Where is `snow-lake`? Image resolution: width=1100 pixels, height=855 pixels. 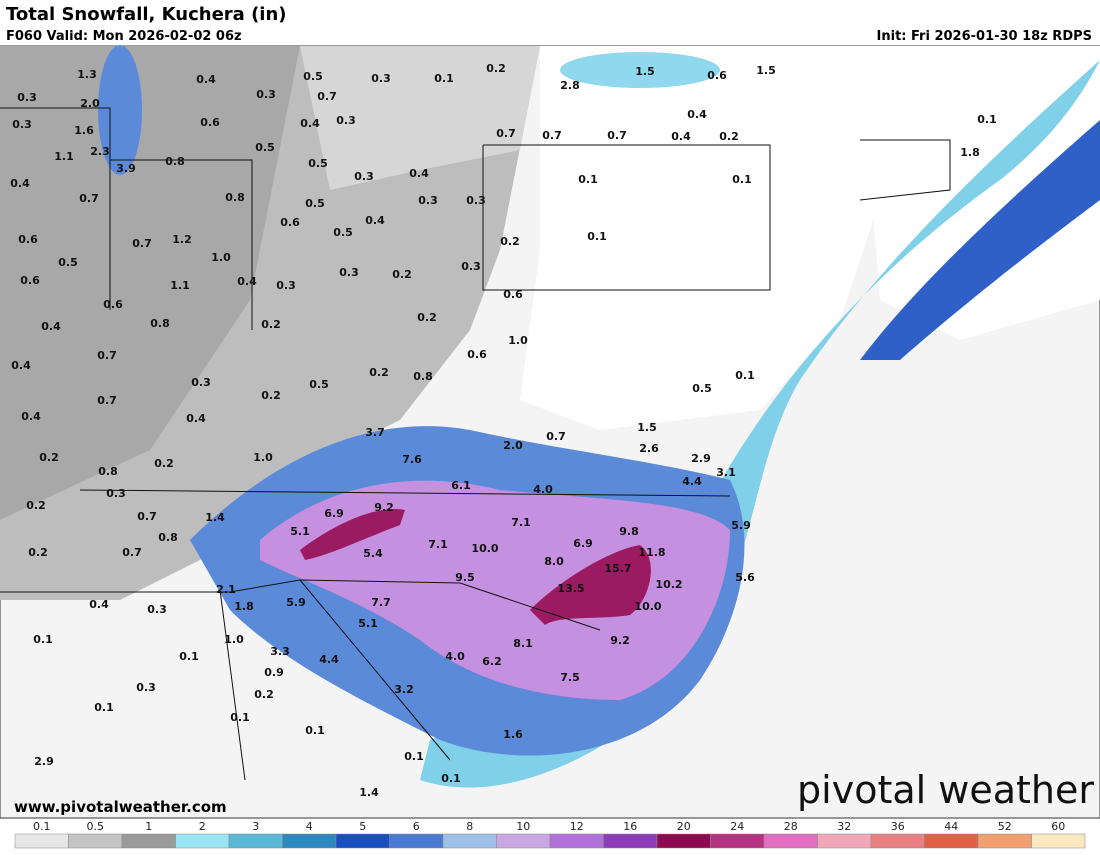
snow-lake is located at coordinates (120, 110).